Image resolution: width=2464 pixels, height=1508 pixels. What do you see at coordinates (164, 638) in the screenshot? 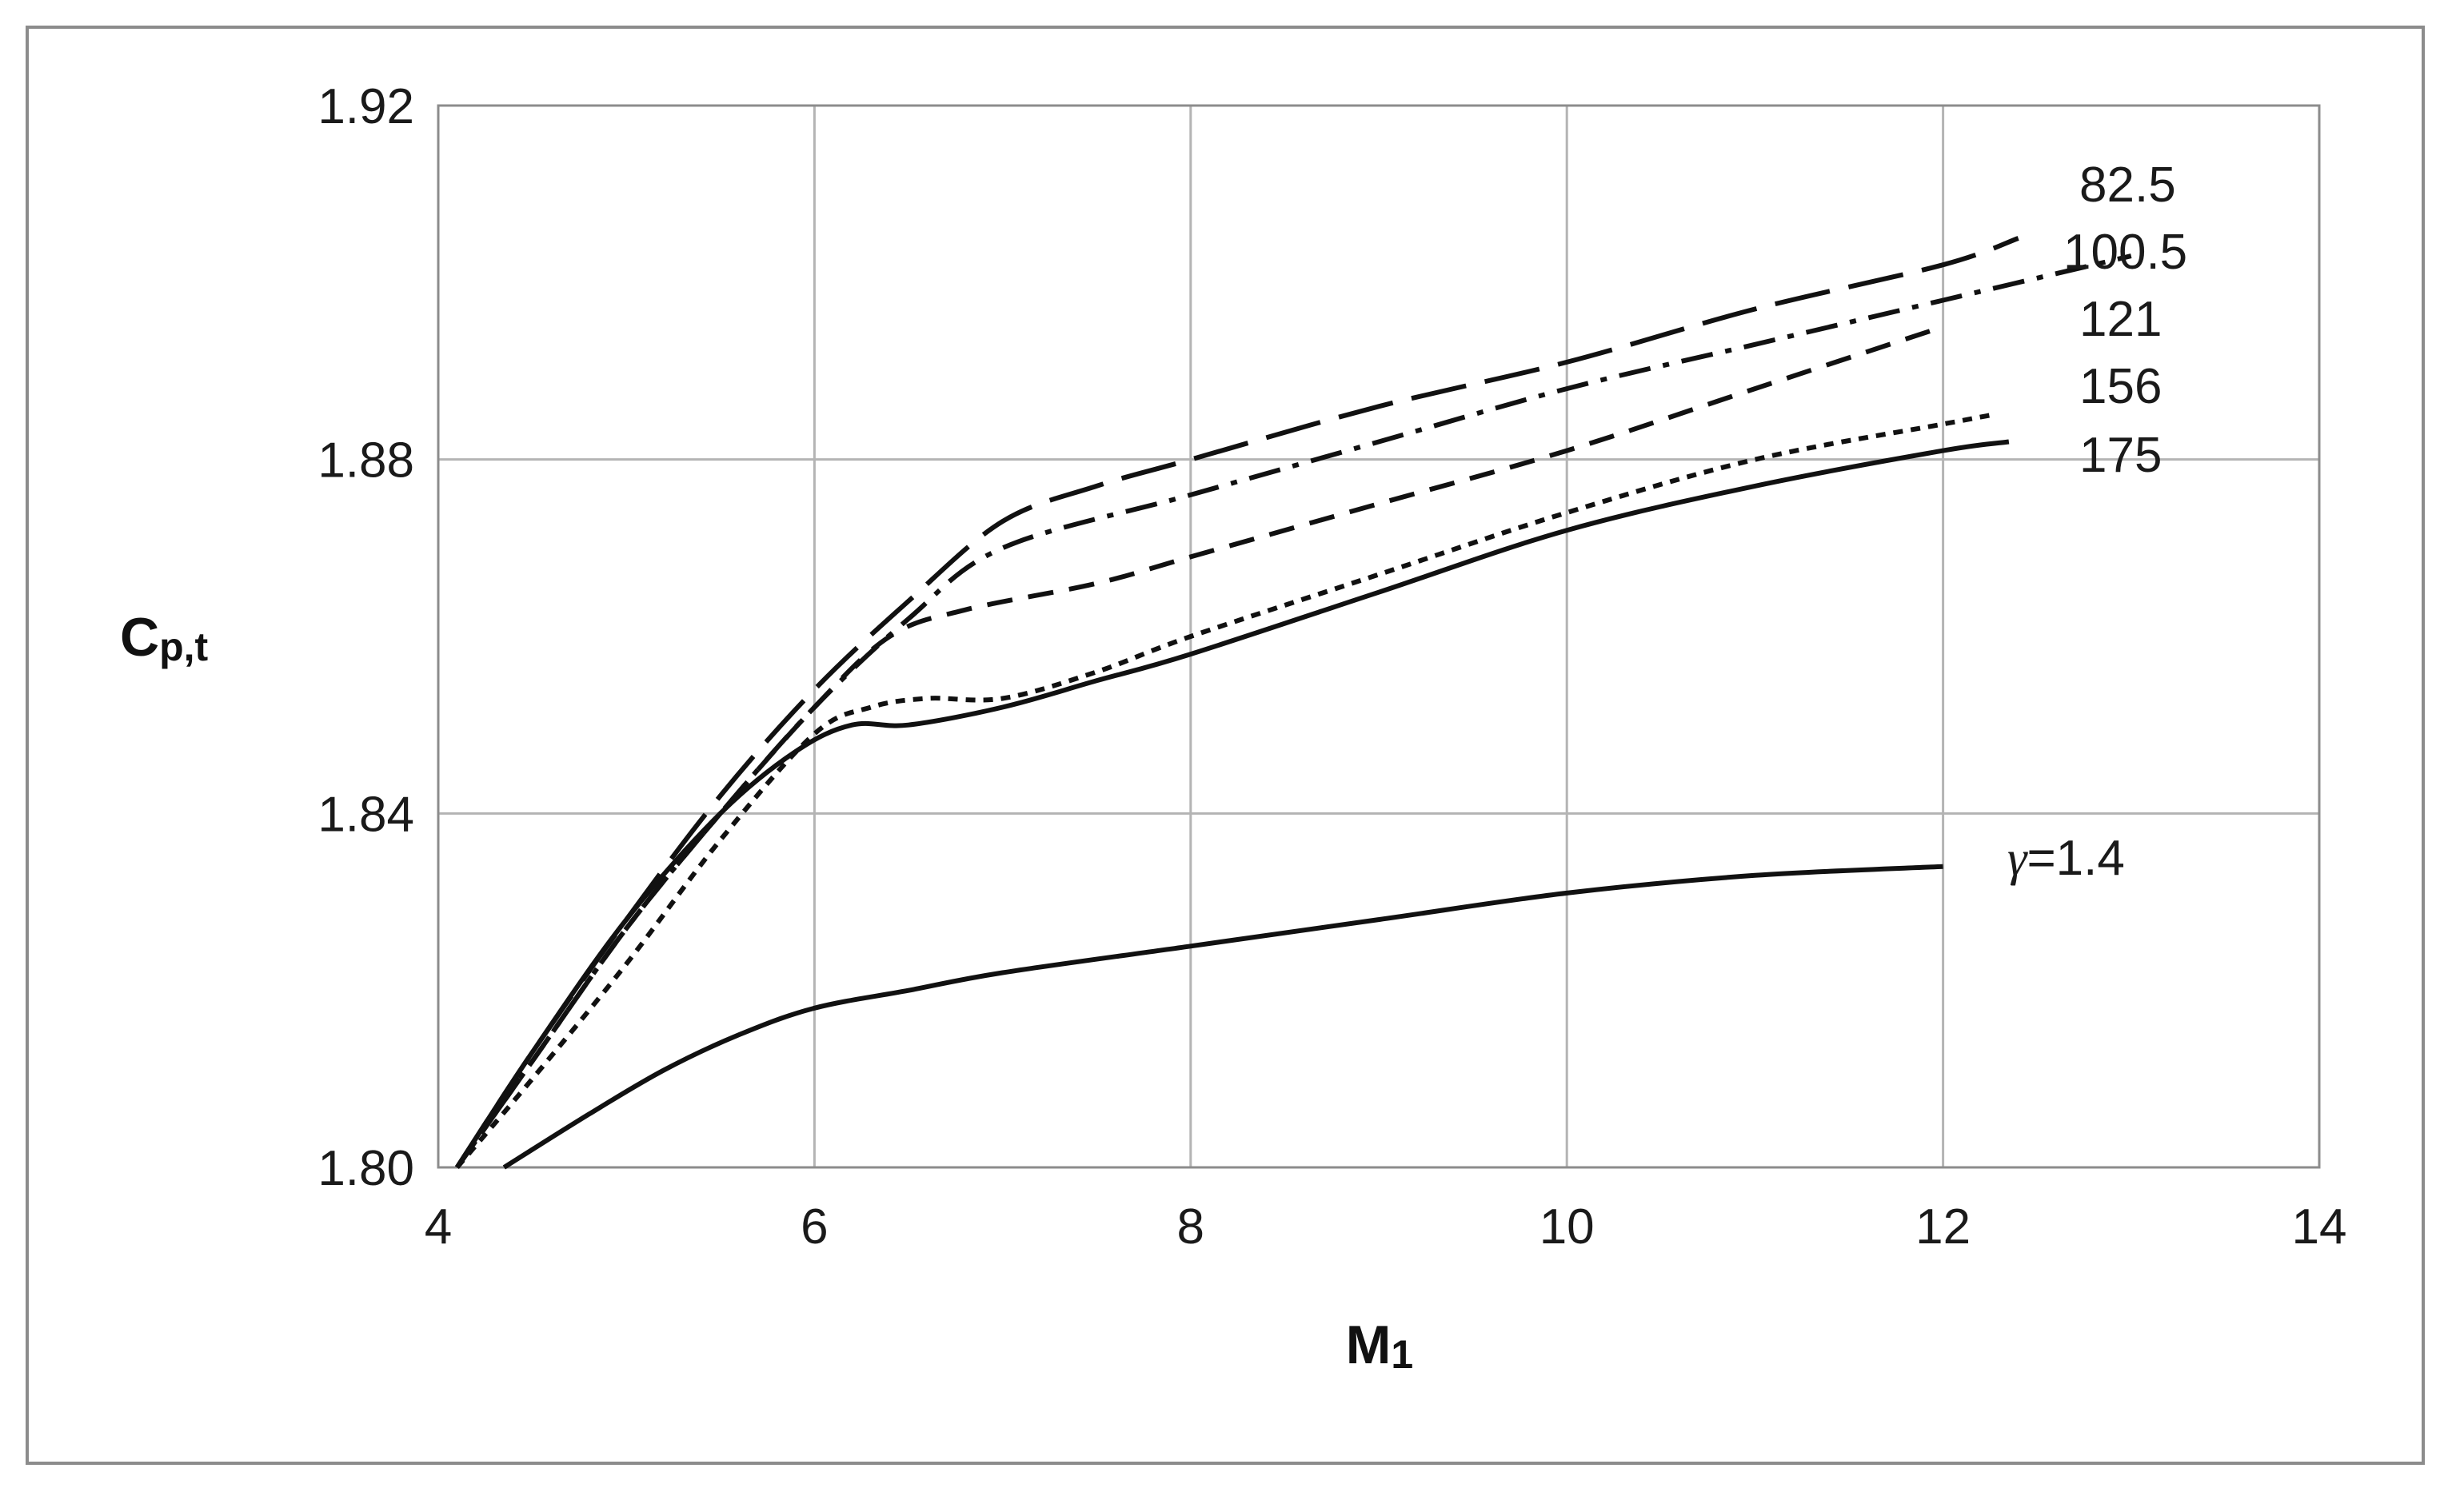
I see `y-axis-title: Cp,t` at bounding box center [164, 638].